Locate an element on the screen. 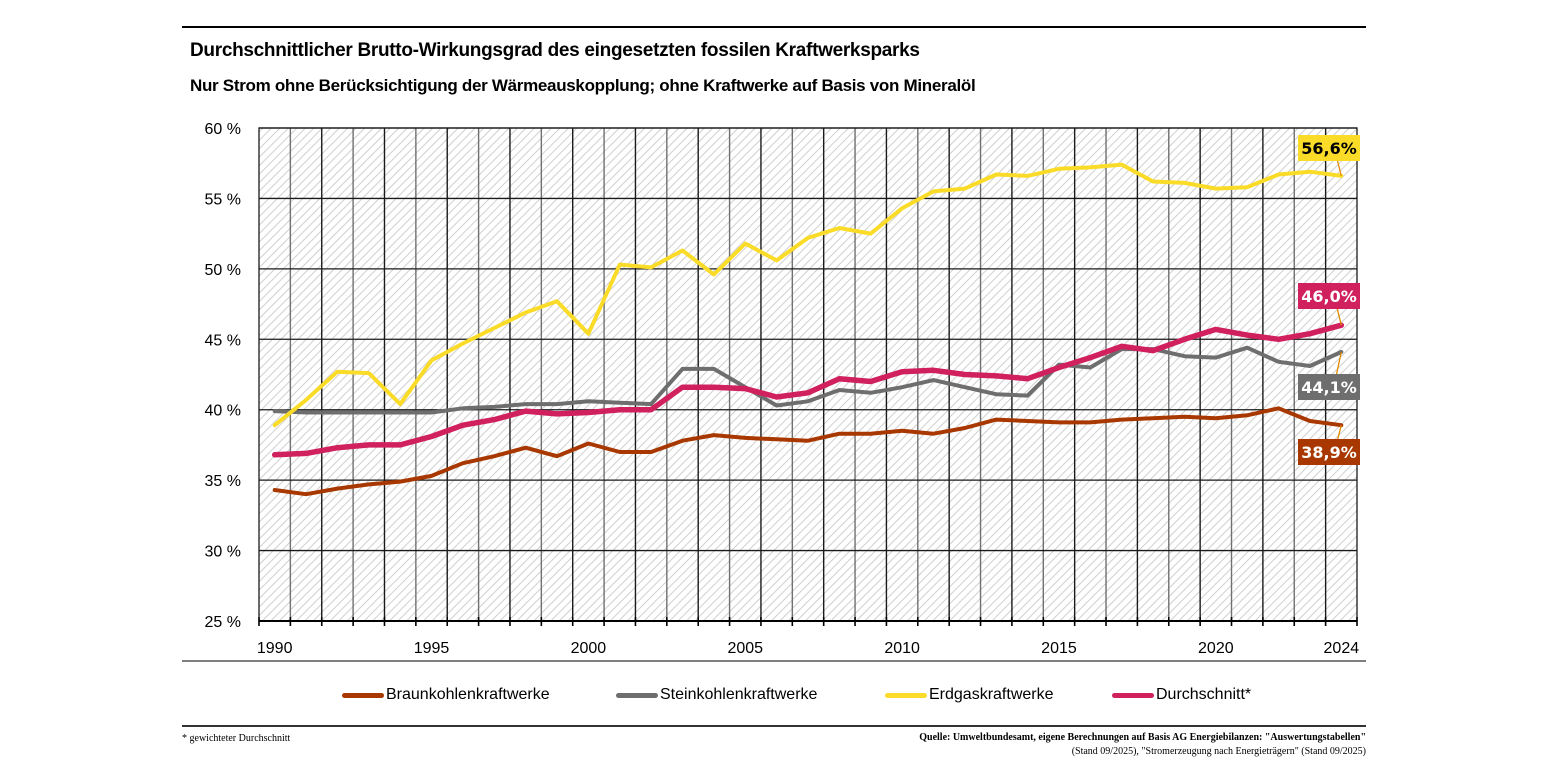 The width and height of the screenshot is (1545, 775). legend-item-steinkohle: Steinkohlenkraftwerke is located at coordinates (716, 695).